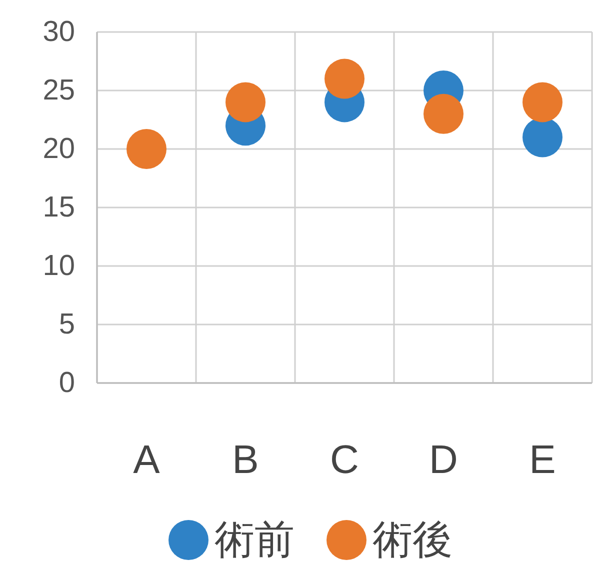  Describe the element at coordinates (58, 208) in the screenshot. I see `y-tick-label: 15` at that location.